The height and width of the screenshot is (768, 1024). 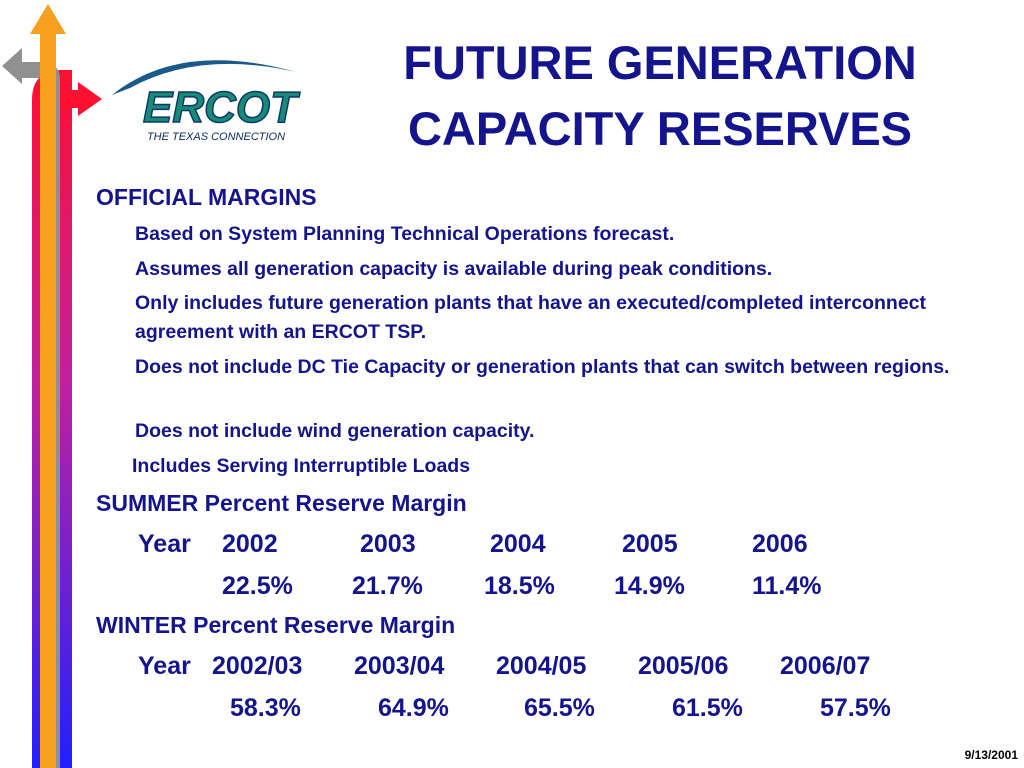 I want to click on reserve-value: 18.5%, so click(x=519, y=586).